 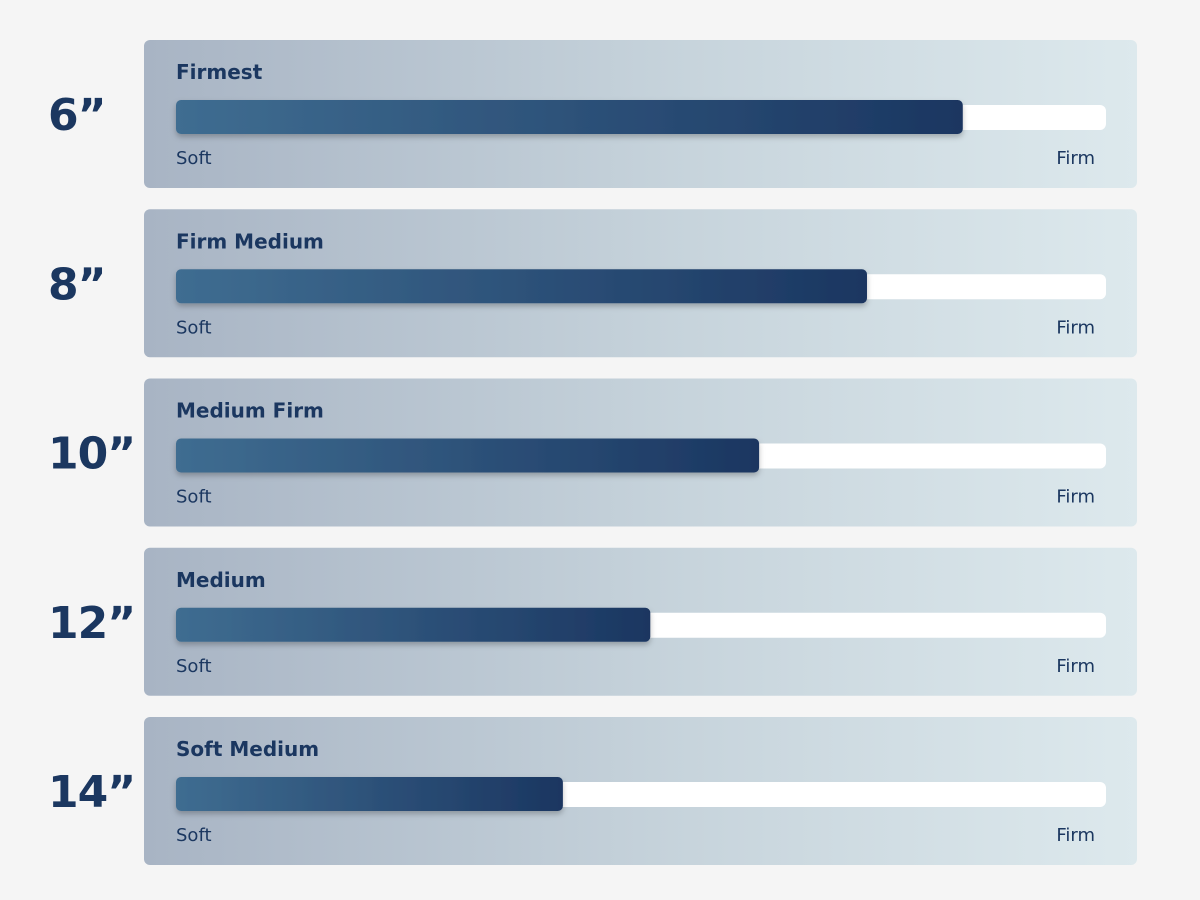 I want to click on firmness-level: Firm Medium, so click(x=250, y=241).